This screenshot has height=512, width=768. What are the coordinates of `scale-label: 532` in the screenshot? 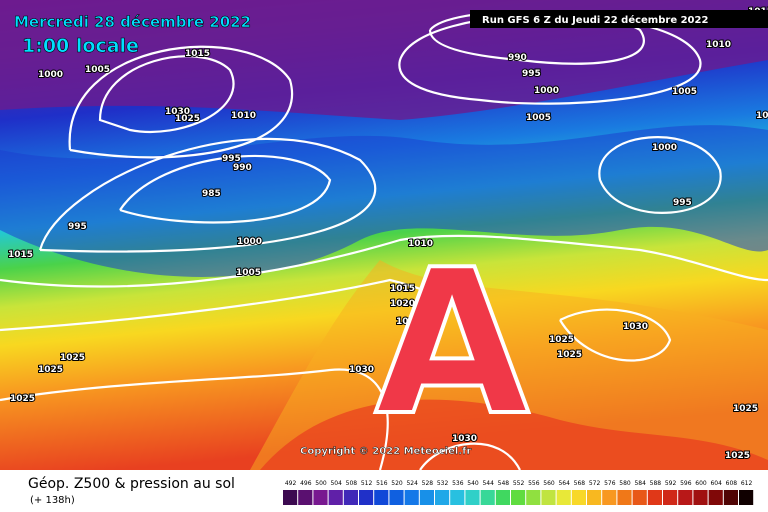 It's located at (443, 483).